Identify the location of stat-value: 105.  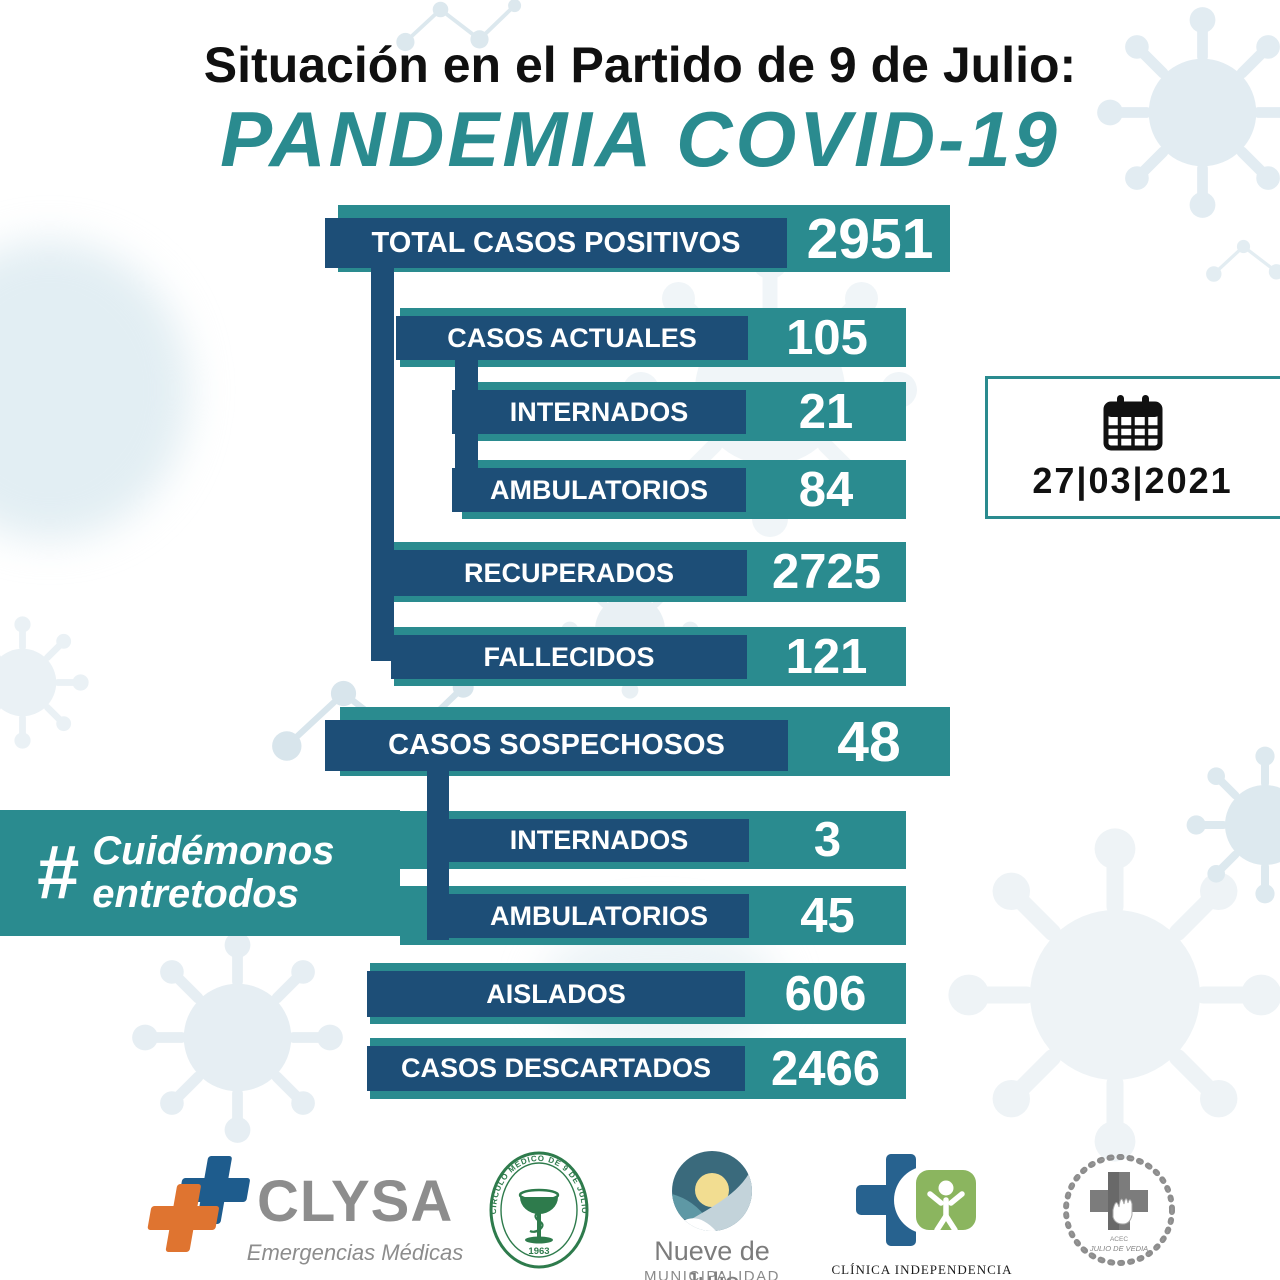
(827, 337).